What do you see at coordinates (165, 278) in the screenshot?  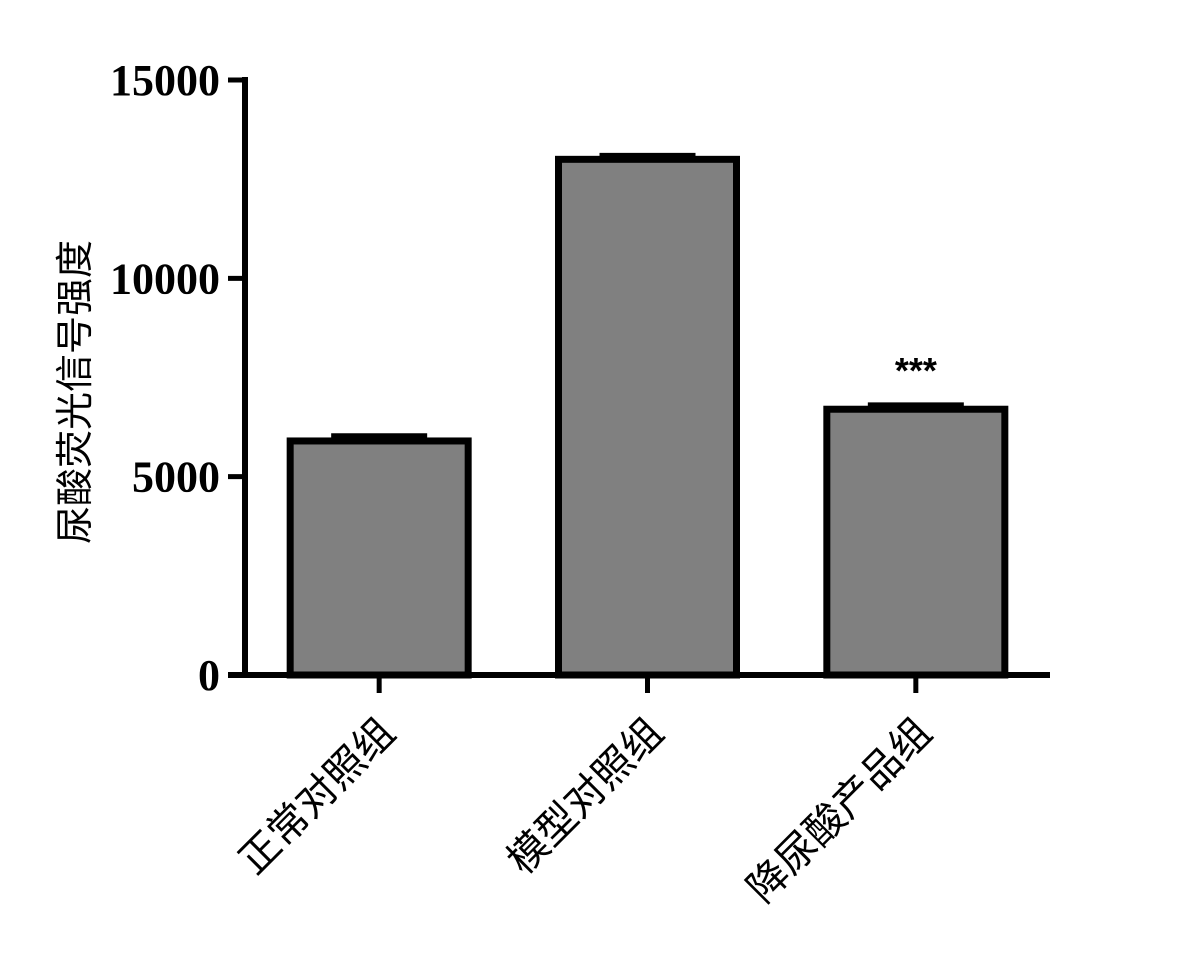 I see `y-tick-label: 10000` at bounding box center [165, 278].